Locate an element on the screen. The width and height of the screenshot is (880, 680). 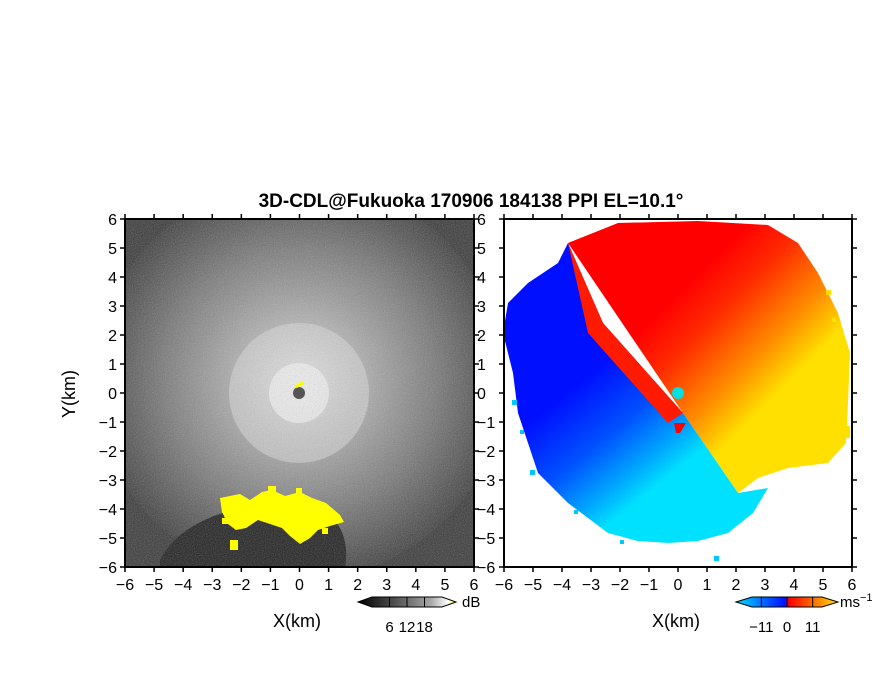
y-tick-label-right: −3 is located at coordinates (486, 481).